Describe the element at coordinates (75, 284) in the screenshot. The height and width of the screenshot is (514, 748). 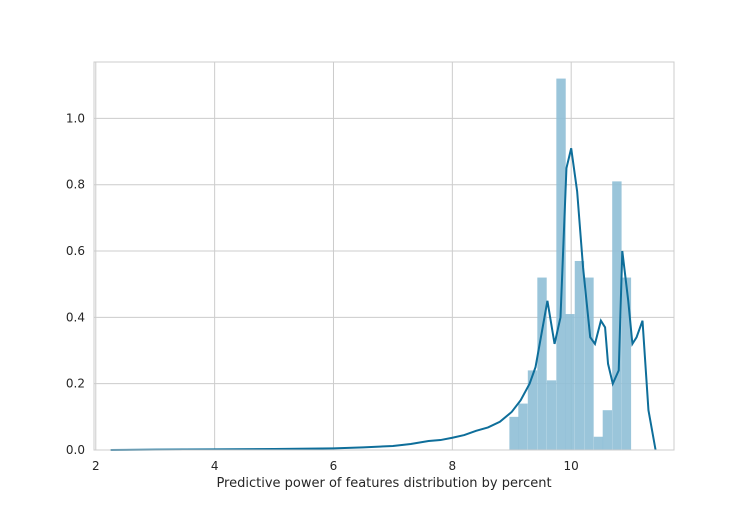
I see `y-tick-labels: 0.0 0.2 0.4 0.6 0.8 1.0` at that location.